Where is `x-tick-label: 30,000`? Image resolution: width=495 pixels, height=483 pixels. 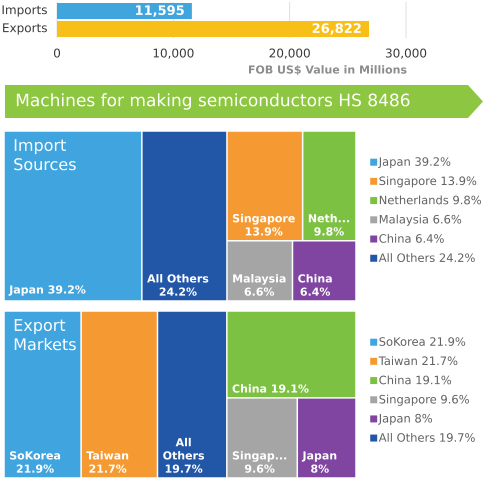
x-tick-label: 30,000 is located at coordinates (406, 53).